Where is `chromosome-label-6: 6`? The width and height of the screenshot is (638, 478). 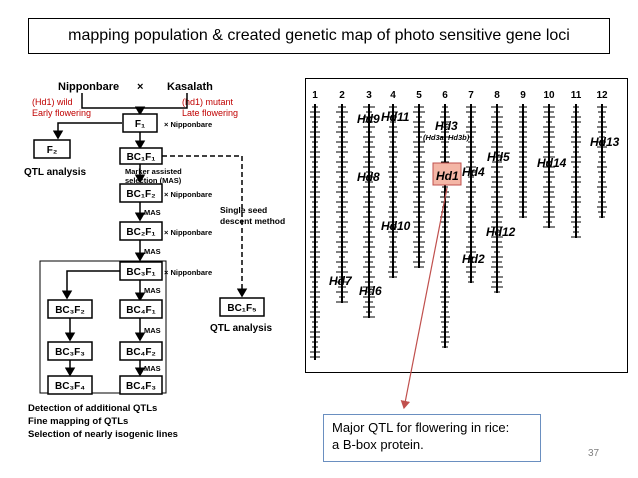 chromosome-label-6: 6 is located at coordinates (445, 95).